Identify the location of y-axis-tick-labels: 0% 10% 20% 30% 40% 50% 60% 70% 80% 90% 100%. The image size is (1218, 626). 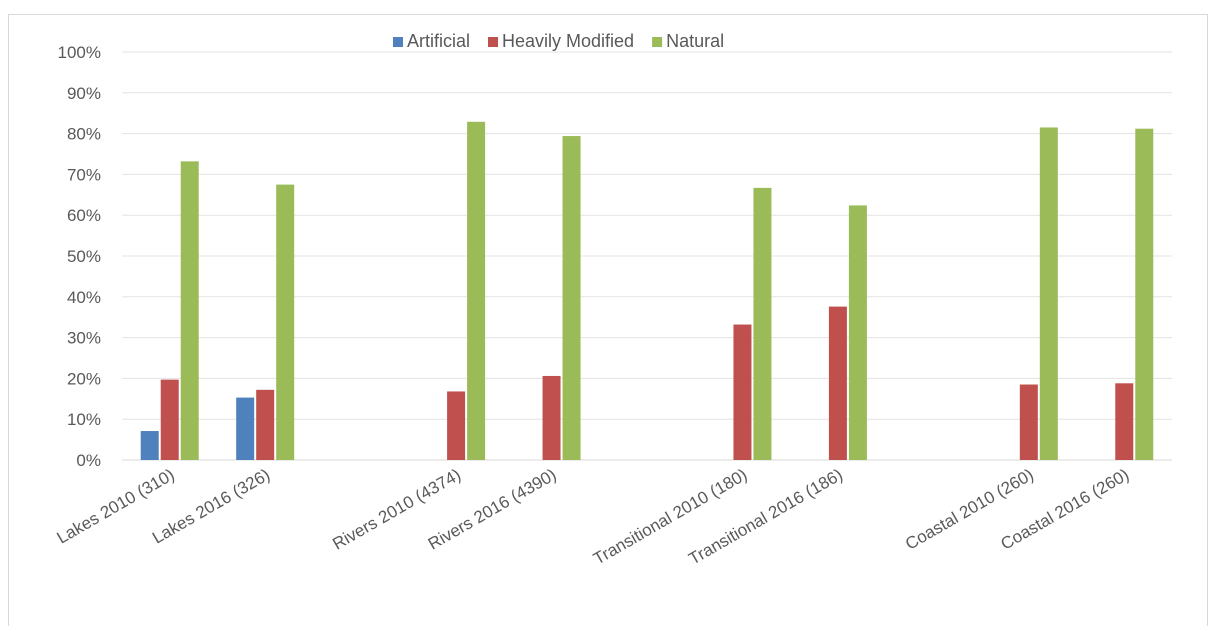
(79, 256).